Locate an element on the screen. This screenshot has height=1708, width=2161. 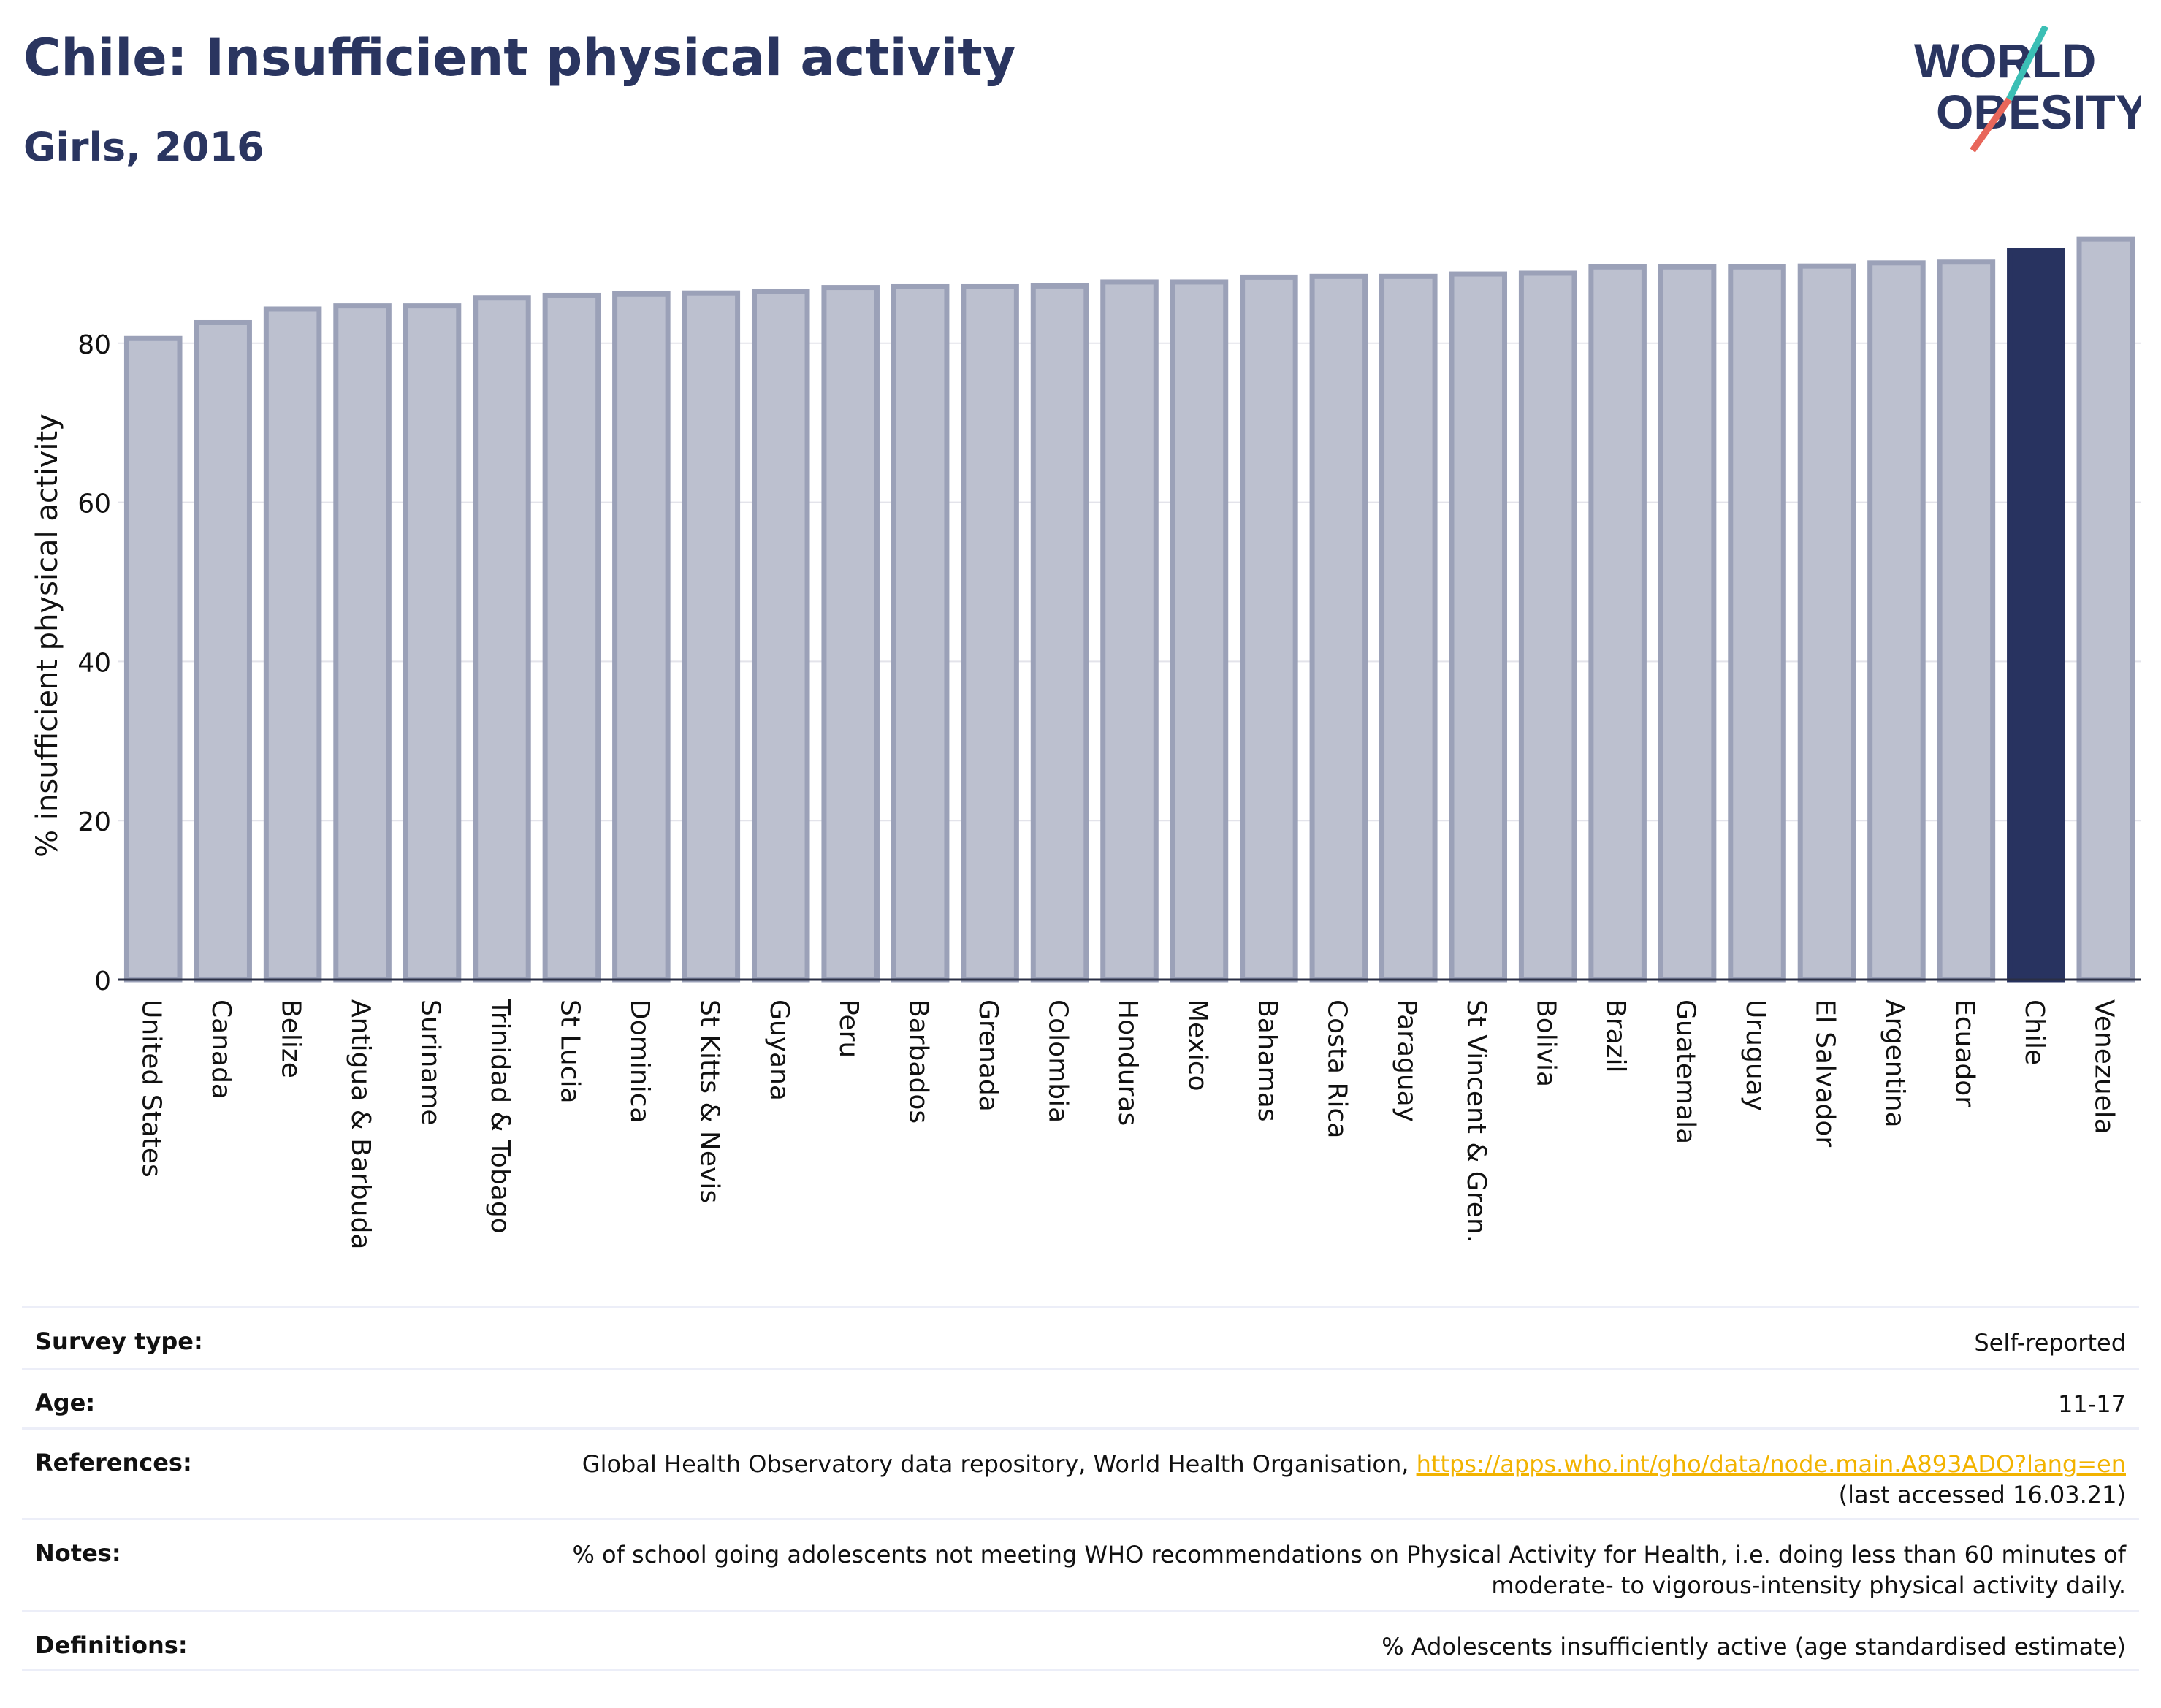
x-tick-label: Argentina is located at coordinates (1895, 1063).